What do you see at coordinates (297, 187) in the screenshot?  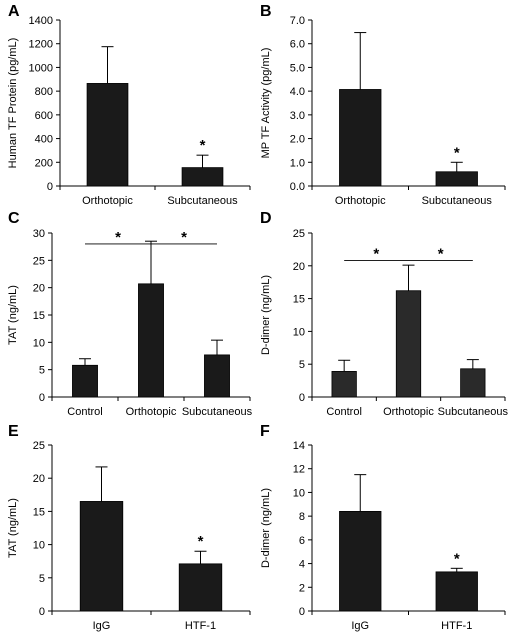 I see `y-tick-label-b: 0.0` at bounding box center [297, 187].